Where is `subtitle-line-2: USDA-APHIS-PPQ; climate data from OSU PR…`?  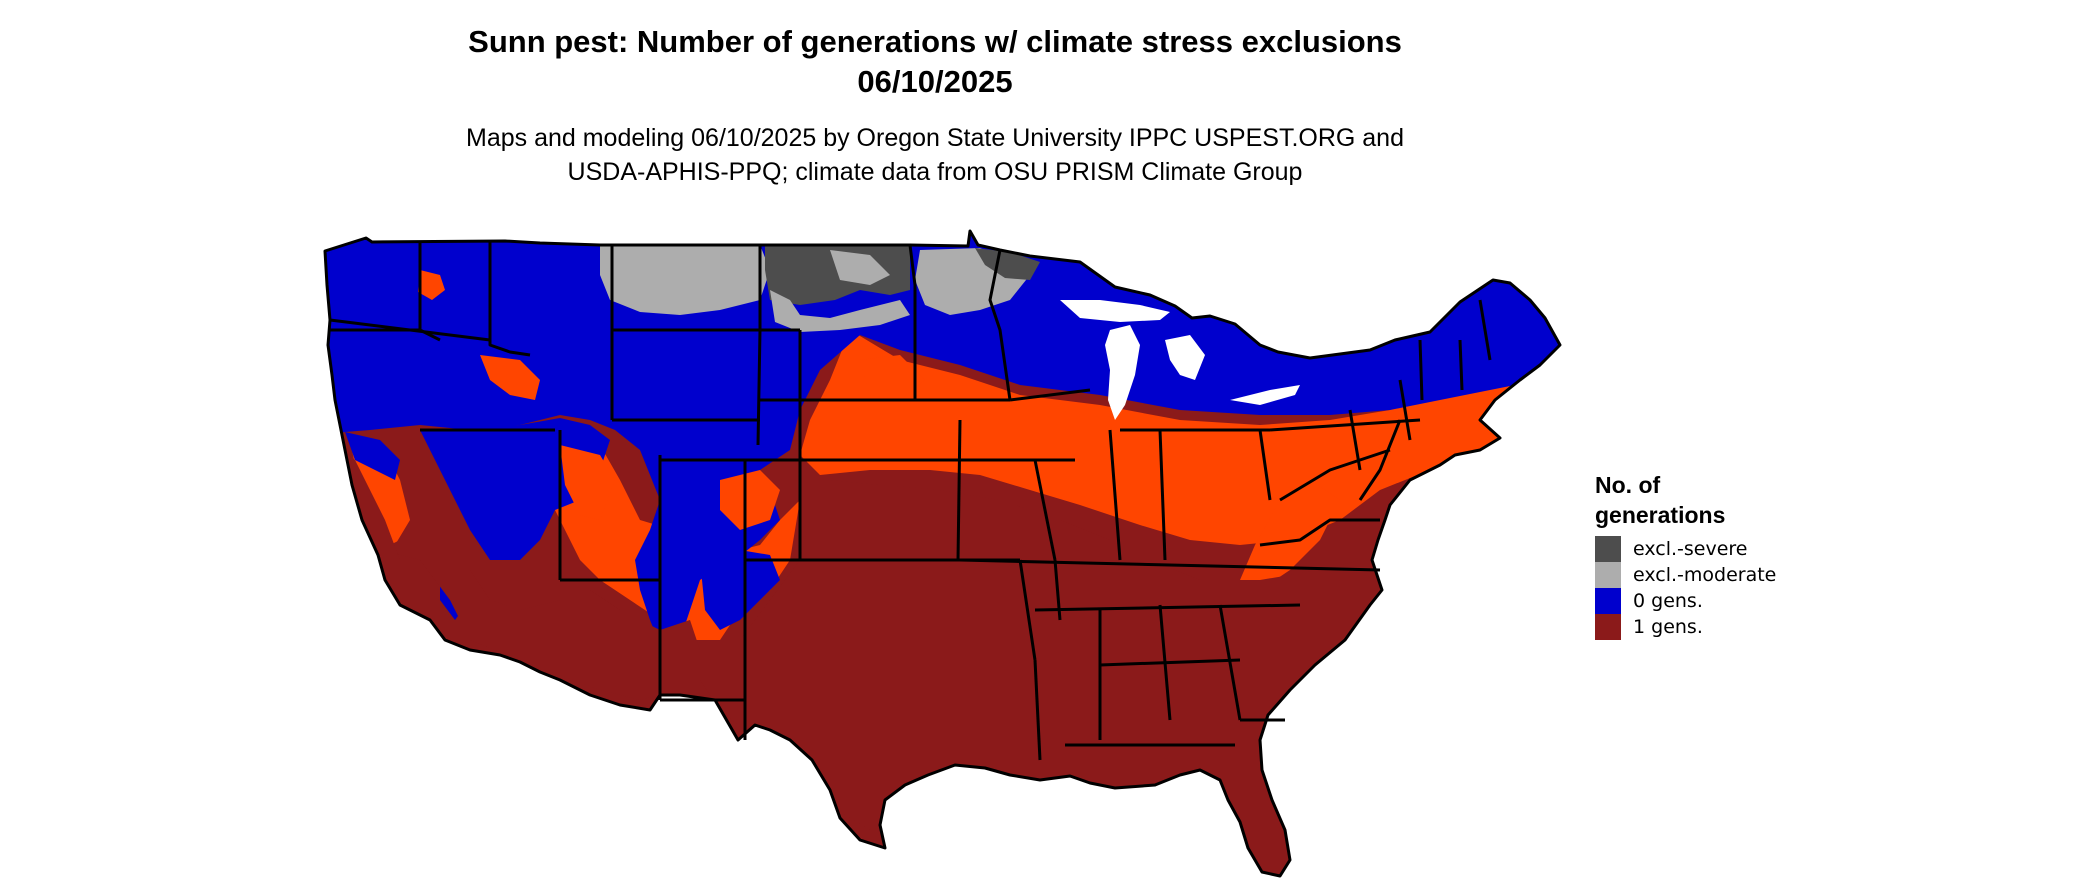 subtitle-line-2: USDA-APHIS-PPQ; climate data from OSU PR… is located at coordinates (935, 172).